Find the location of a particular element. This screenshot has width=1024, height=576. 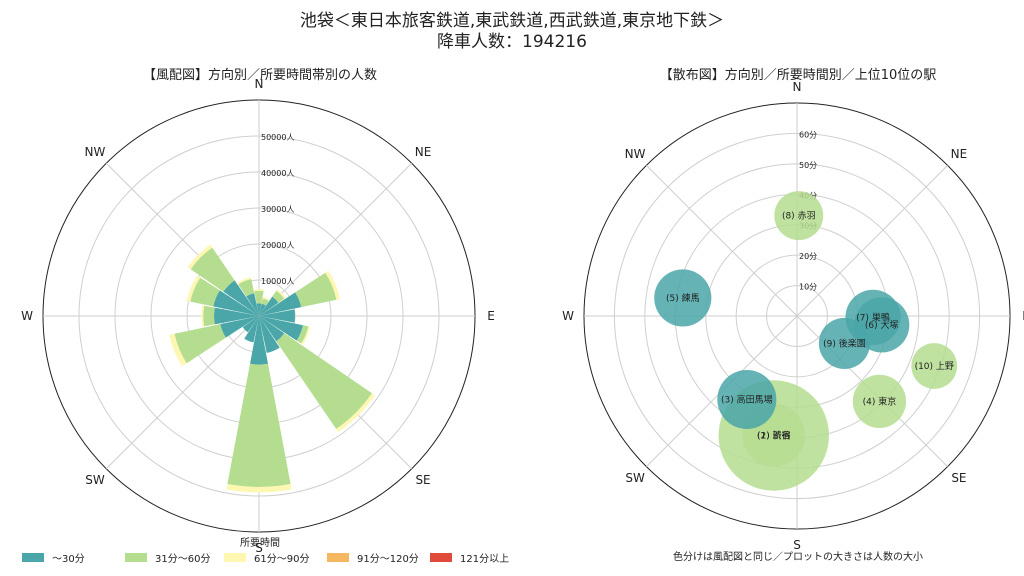

wind-rose-title: 【風配図】方向別／所要時間帯別の人数 is located at coordinates (259, 75).